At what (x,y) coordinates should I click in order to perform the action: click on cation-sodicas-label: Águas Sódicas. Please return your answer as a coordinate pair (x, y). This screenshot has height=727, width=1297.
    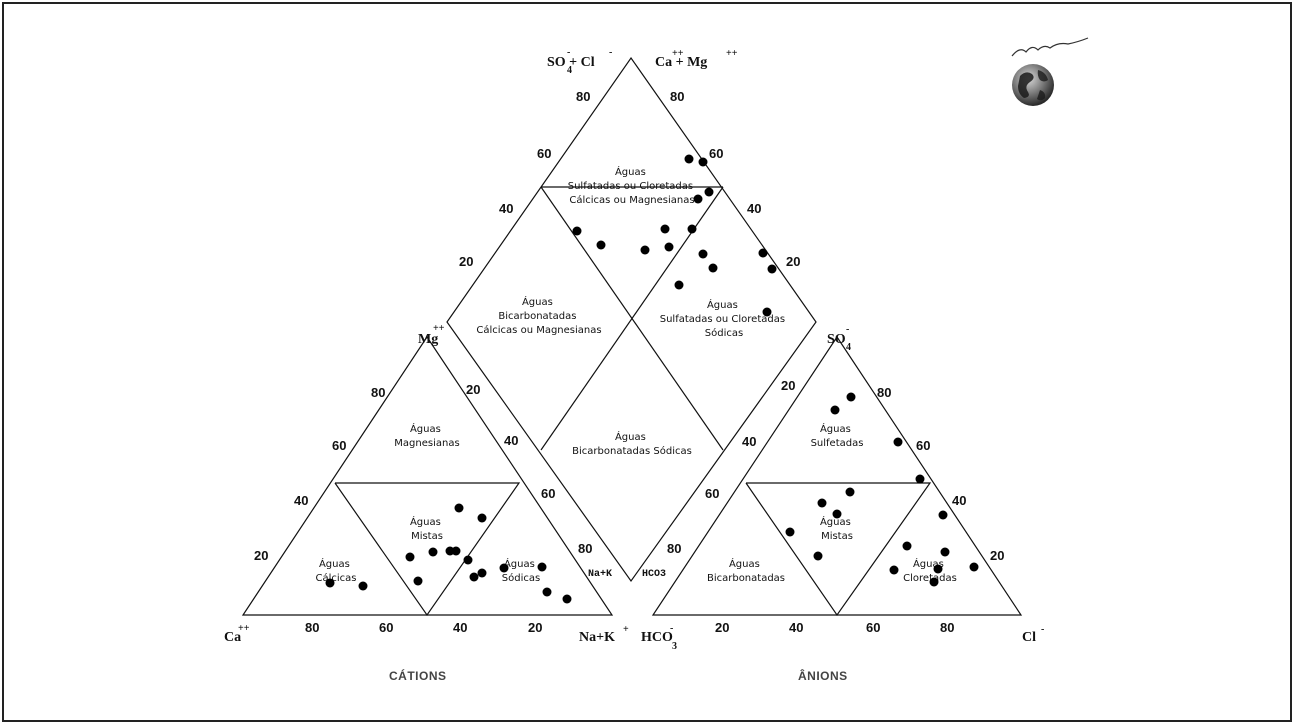
    Looking at the image, I should click on (521, 570).